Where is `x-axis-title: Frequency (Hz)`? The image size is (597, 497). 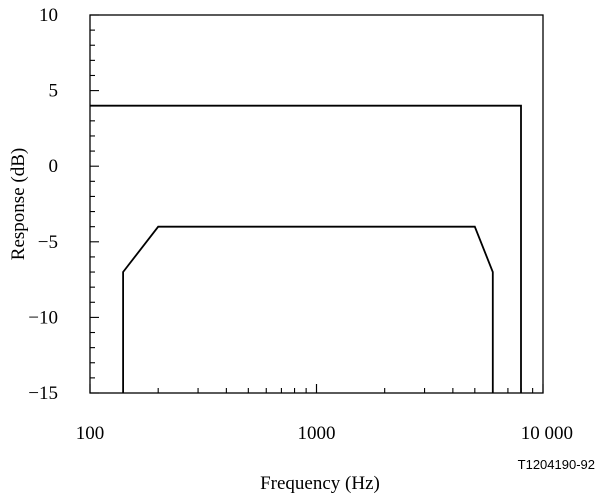
x-axis-title: Frequency (Hz) is located at coordinates (320, 483).